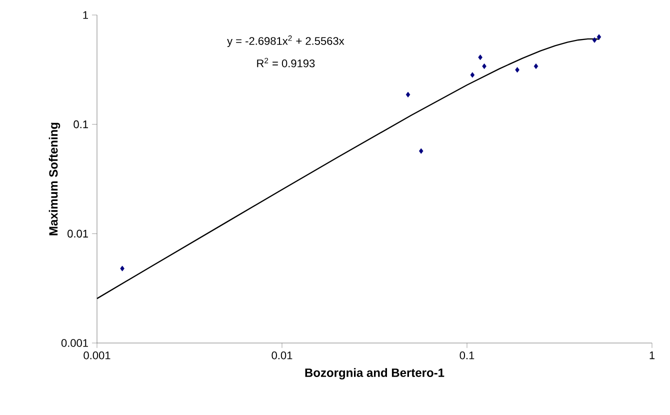  Describe the element at coordinates (97, 355) in the screenshot. I see `x-tick-label: 0.001` at that location.